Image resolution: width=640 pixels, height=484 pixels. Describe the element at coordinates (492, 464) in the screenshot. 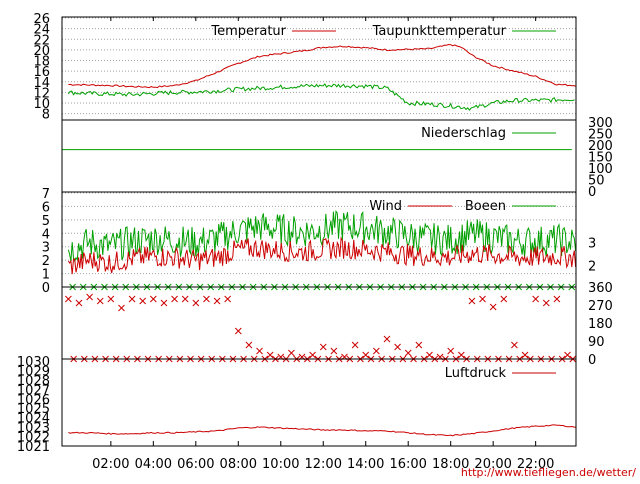

I see `x-tick-label: 20:00` at that location.